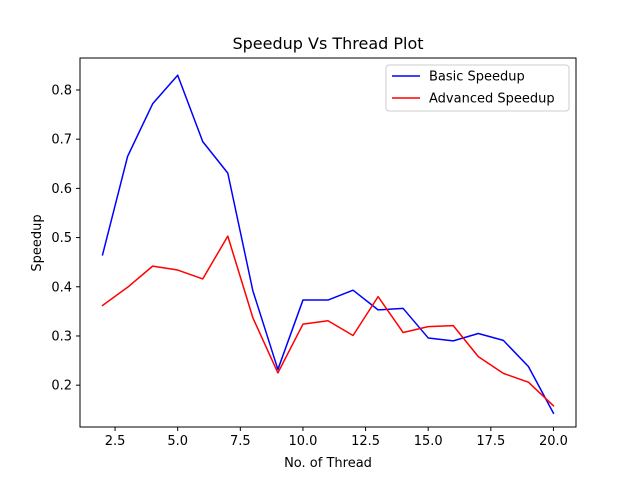  Describe the element at coordinates (61, 140) in the screenshot. I see `y-tick-label: 0.7` at that location.